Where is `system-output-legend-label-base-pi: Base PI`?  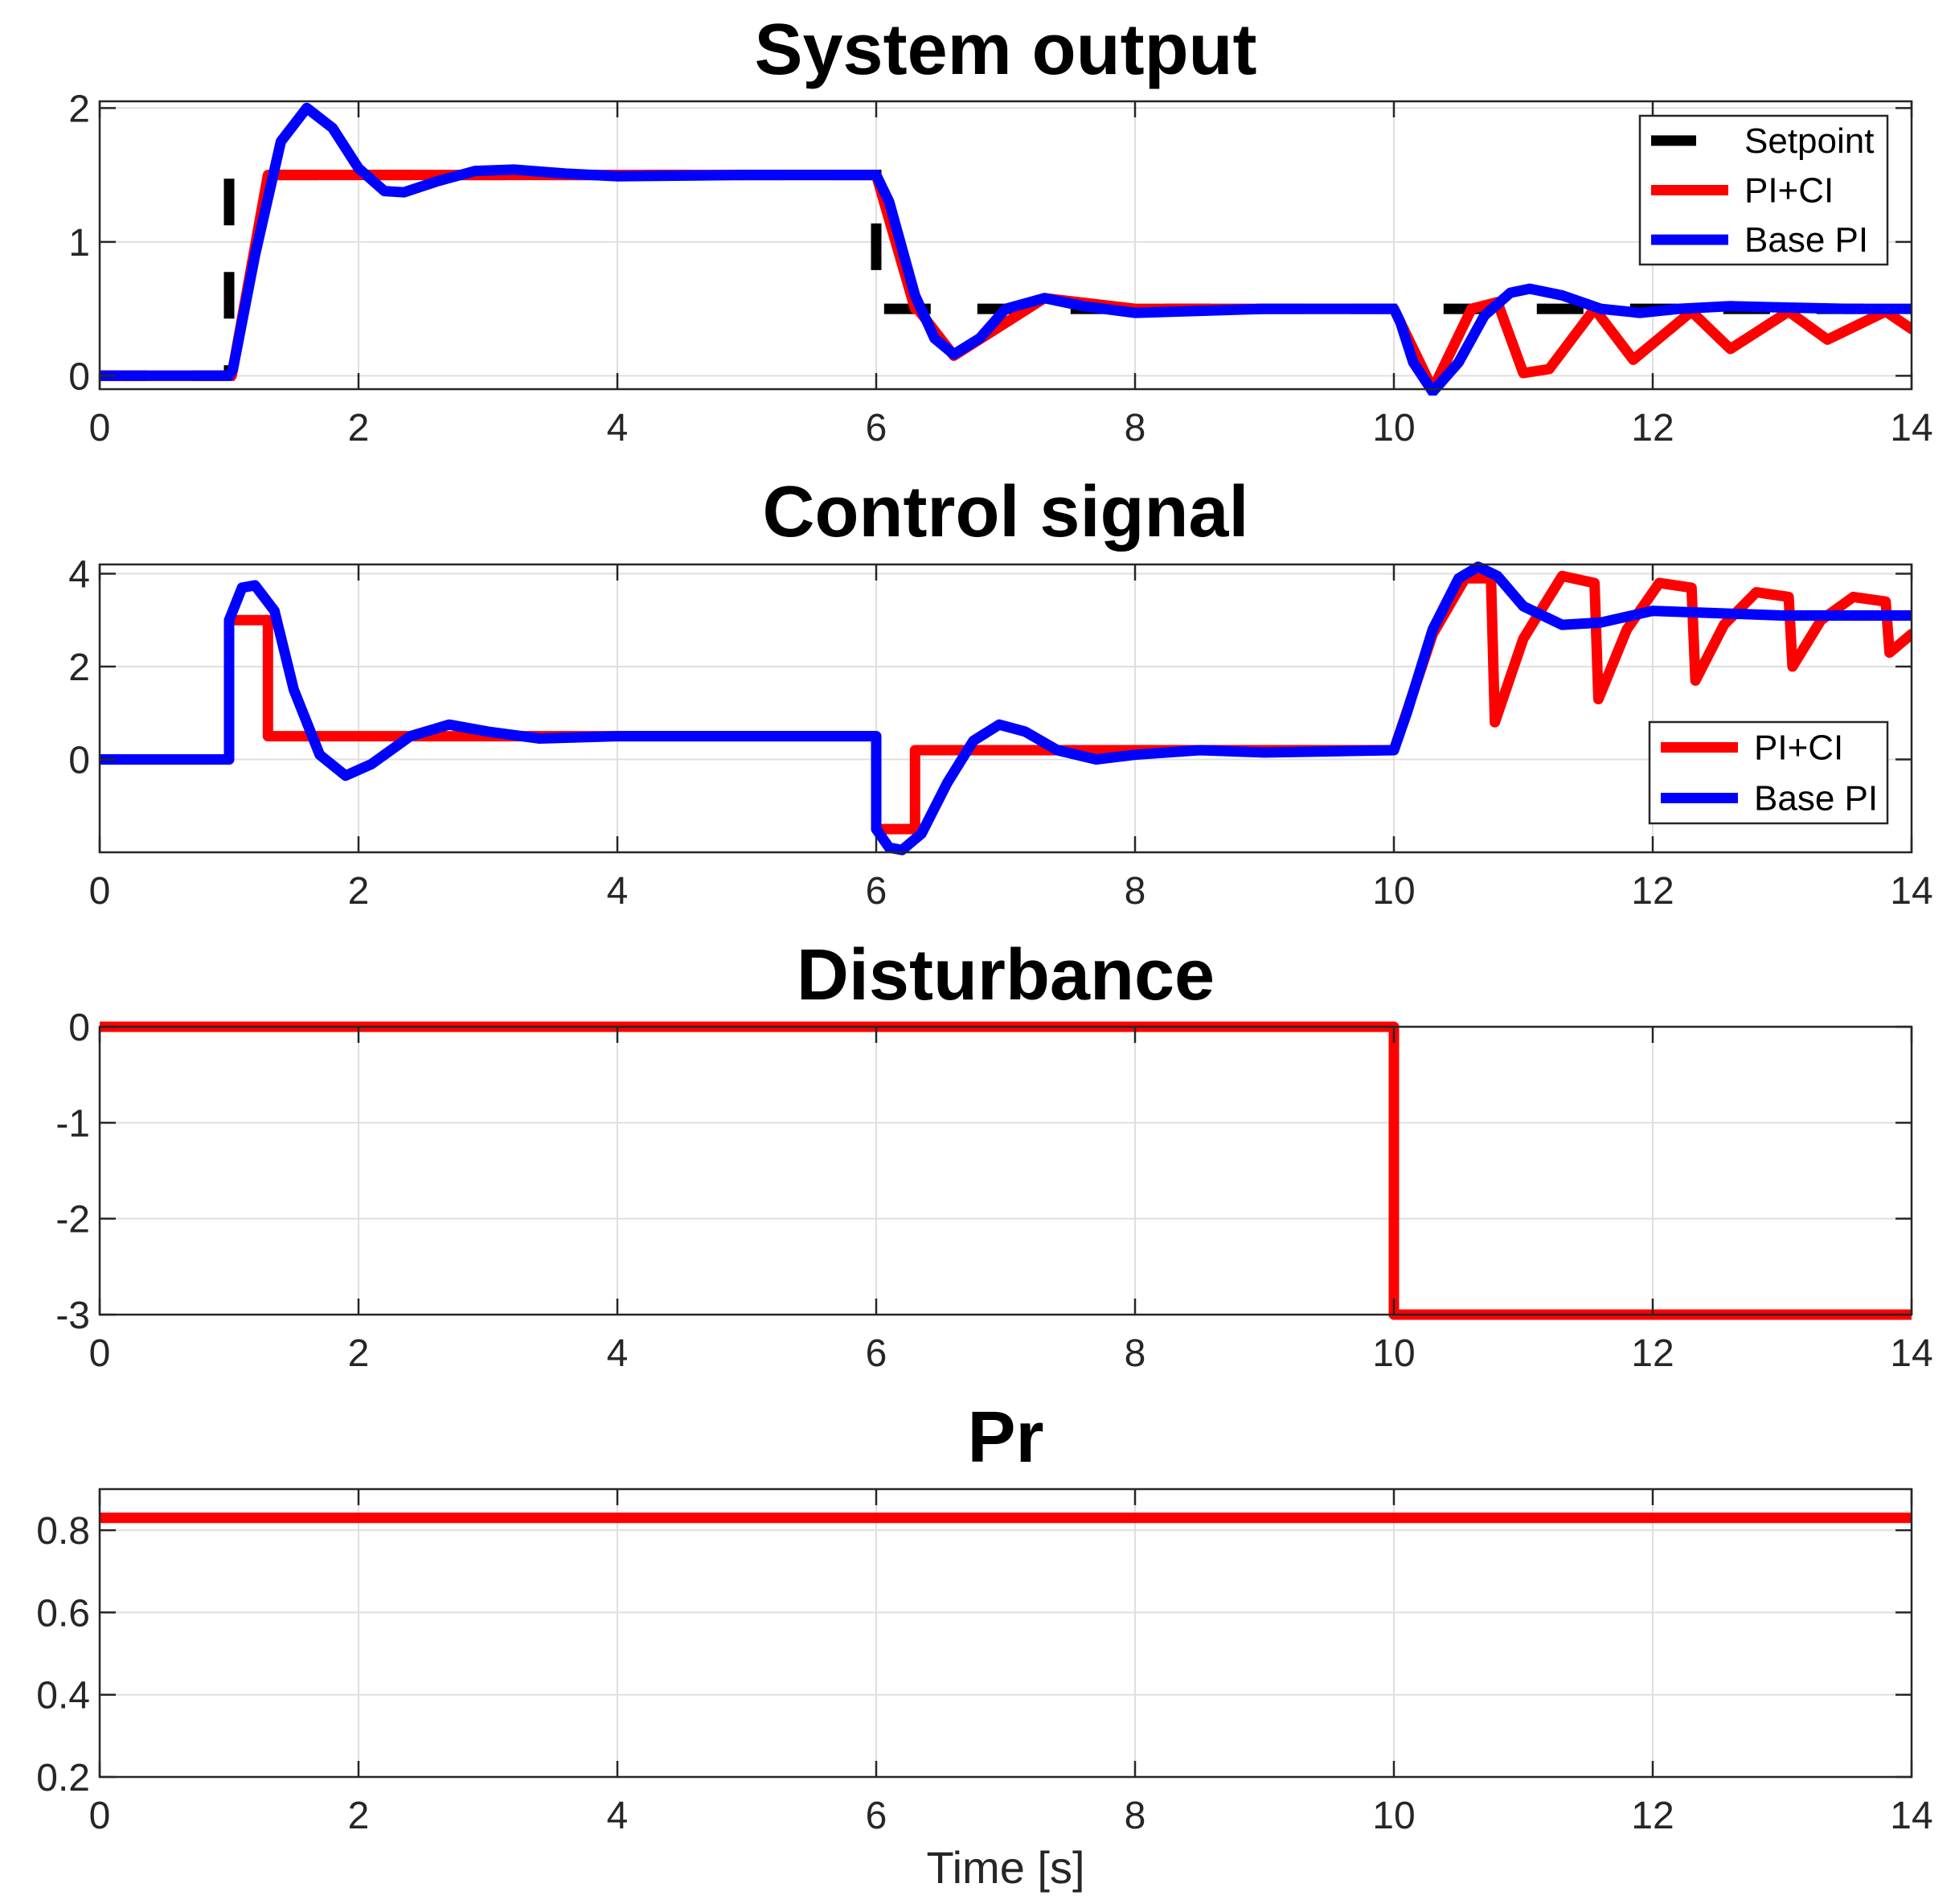 system-output-legend-label-base-pi: Base PI is located at coordinates (1806, 240).